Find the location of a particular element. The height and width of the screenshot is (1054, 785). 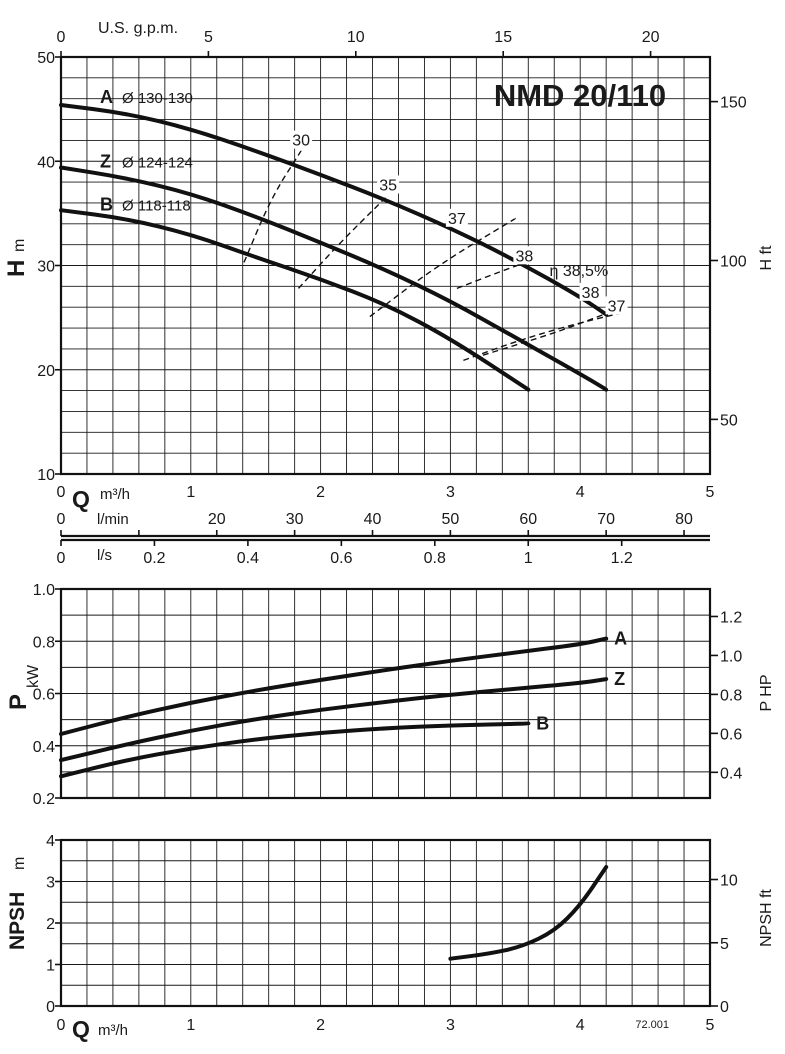

y2-tick-label: 0.4 is located at coordinates (731, 773).